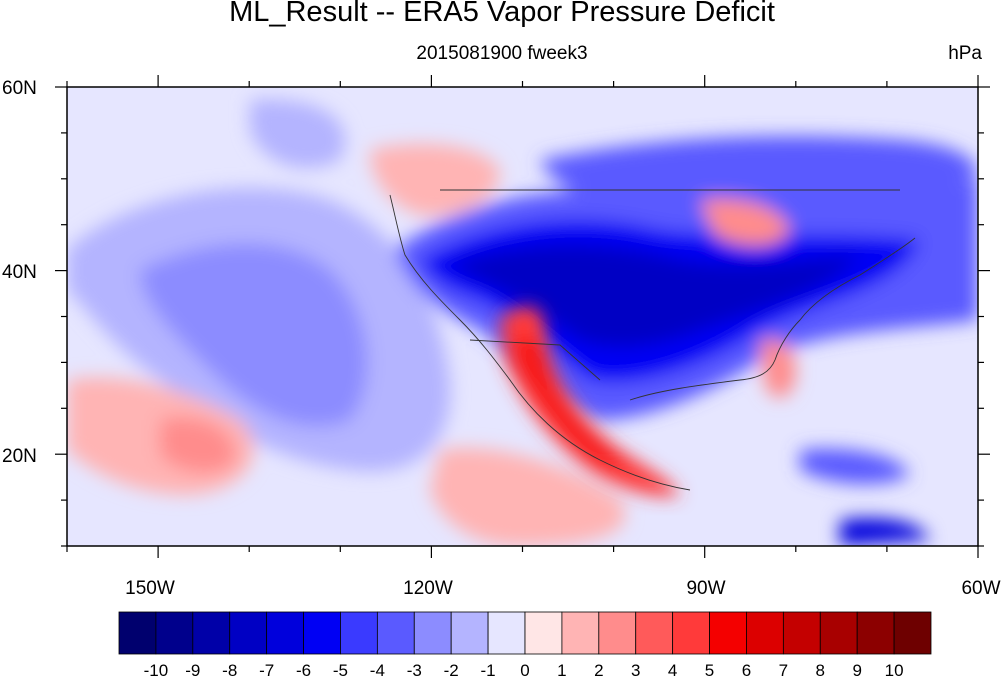 The width and height of the screenshot is (1004, 679). Describe the element at coordinates (672, 670) in the screenshot. I see `colorbar-label: 4` at that location.